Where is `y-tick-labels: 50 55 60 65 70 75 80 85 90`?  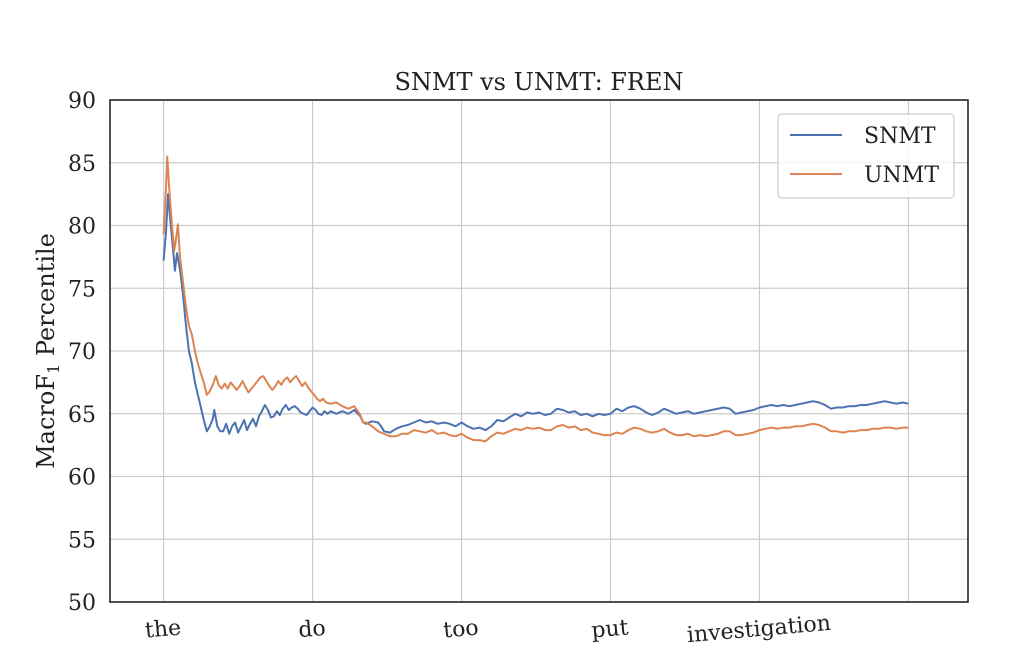
y-tick-labels: 50 55 60 65 70 75 80 85 90 is located at coordinates (82, 352).